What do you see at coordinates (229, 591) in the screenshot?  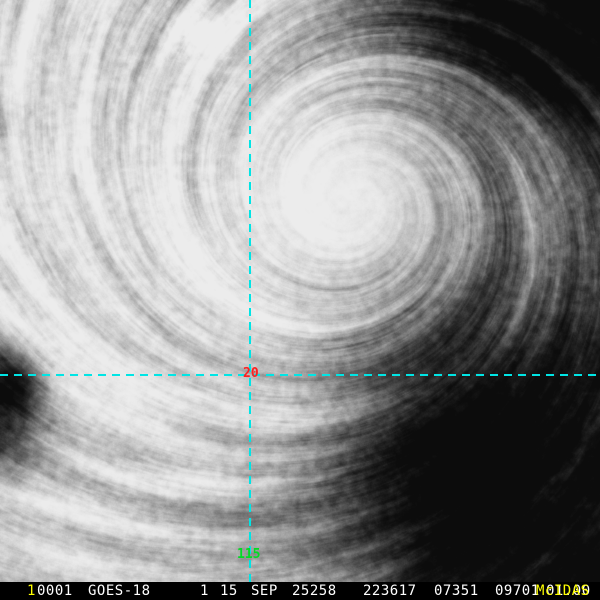 I see `infobar-day-of-month: 15` at bounding box center [229, 591].